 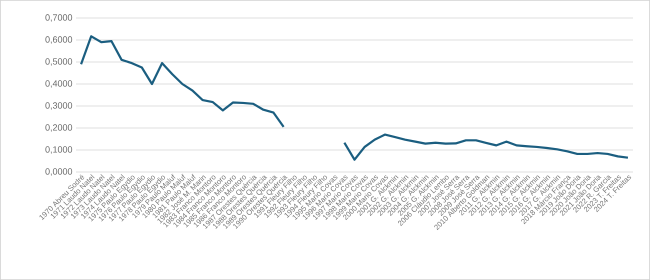 I want to click on y-tick-label: 0,6000, so click(x=58, y=40).